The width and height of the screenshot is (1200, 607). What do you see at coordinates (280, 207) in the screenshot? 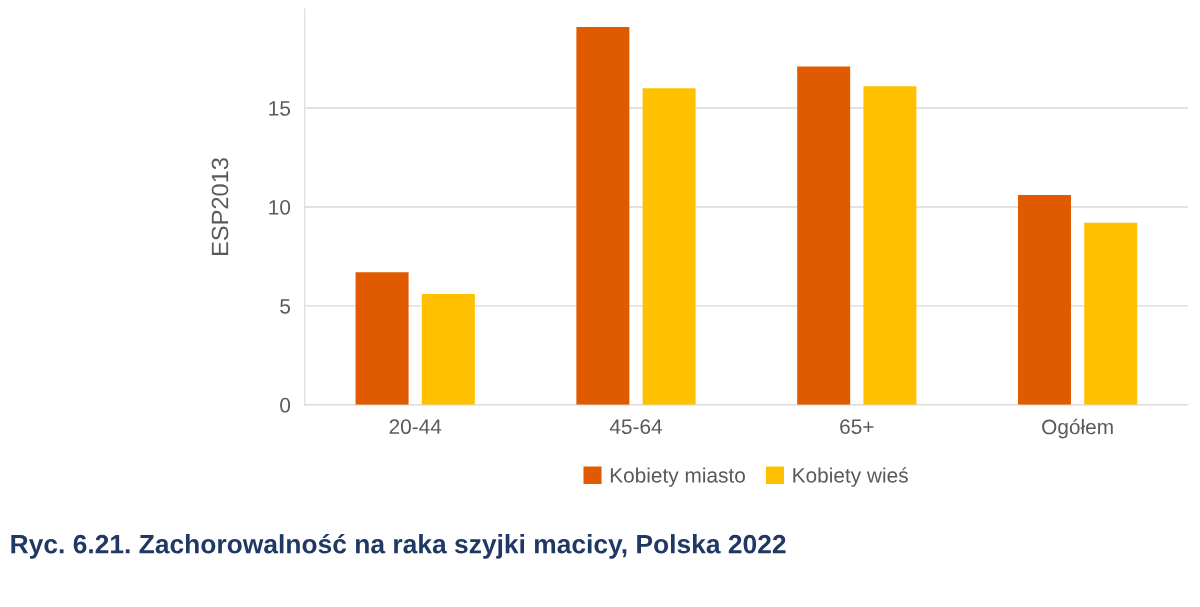
I see `y-tick-label: 10` at bounding box center [280, 207].